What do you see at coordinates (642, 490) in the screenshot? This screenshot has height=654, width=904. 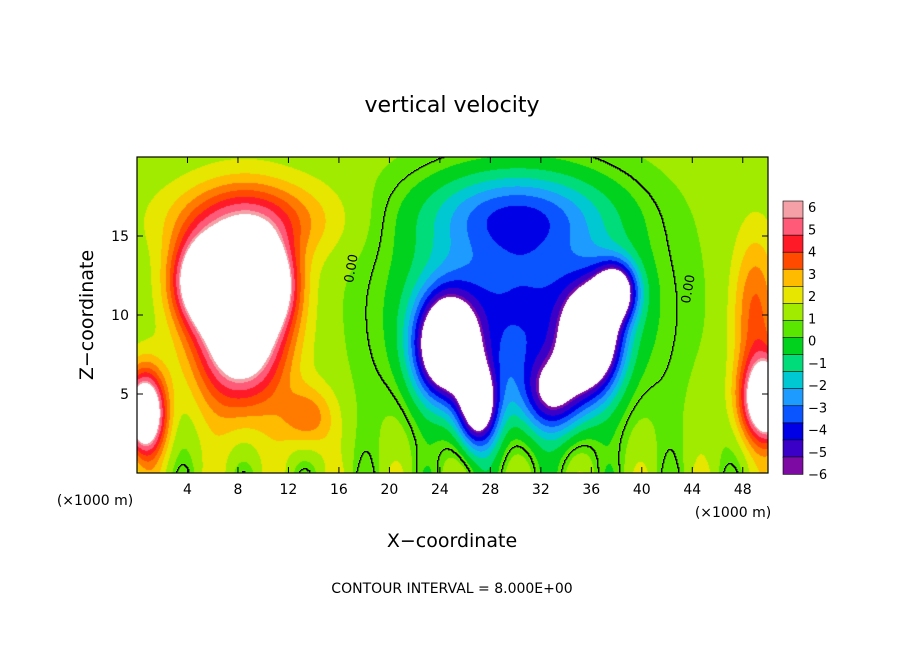 I see `x-tick-label: 40` at bounding box center [642, 490].